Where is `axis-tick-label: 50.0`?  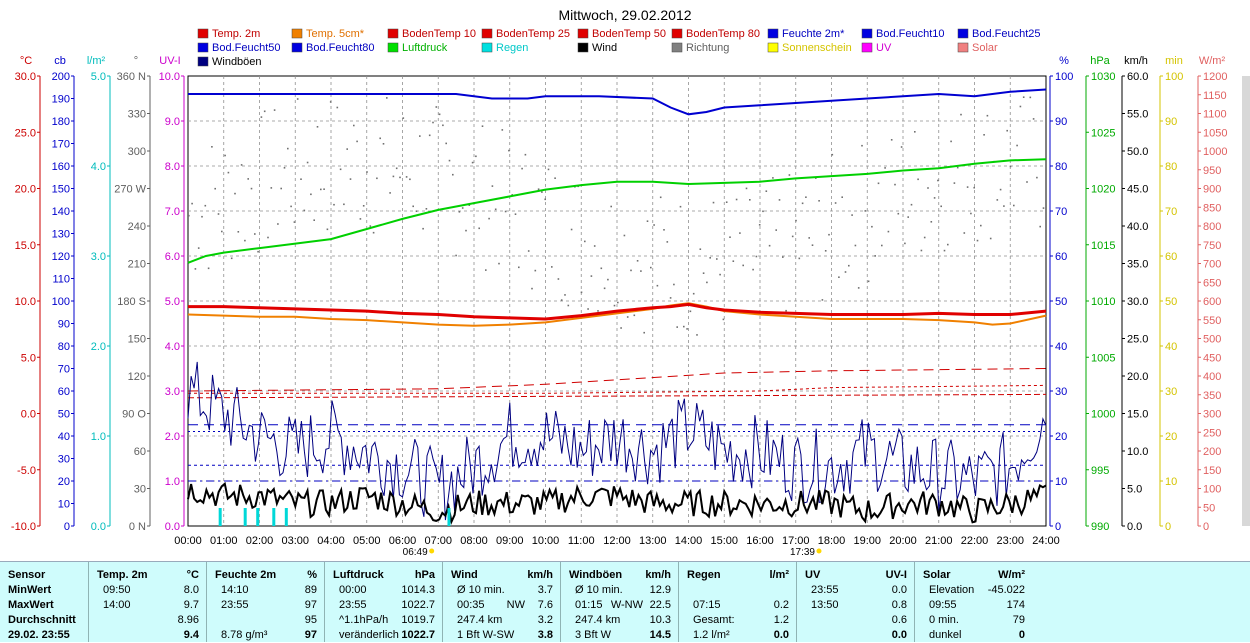
axis-tick-label: 50.0 is located at coordinates (1137, 152).